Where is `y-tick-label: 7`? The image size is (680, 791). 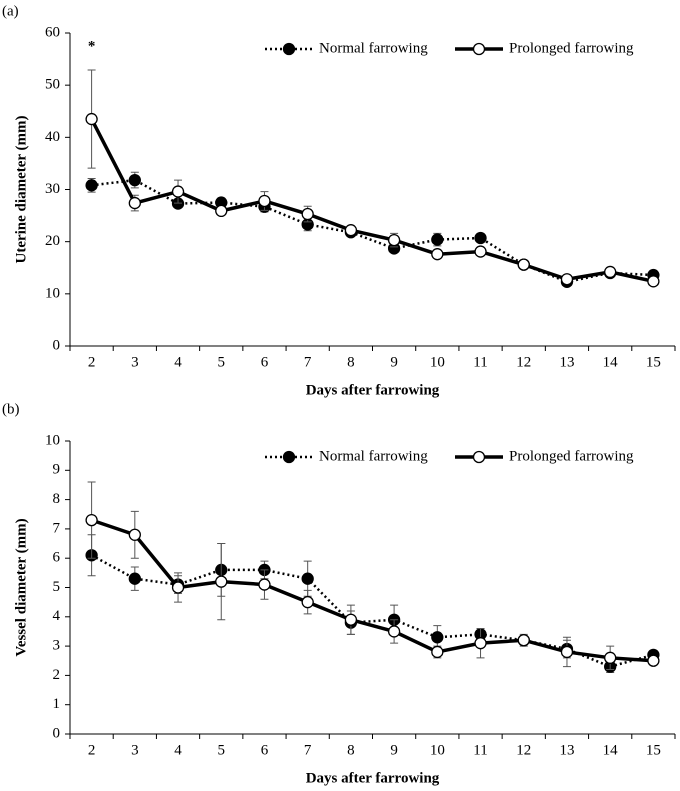
y-tick-label: 7 is located at coordinates (57, 528).